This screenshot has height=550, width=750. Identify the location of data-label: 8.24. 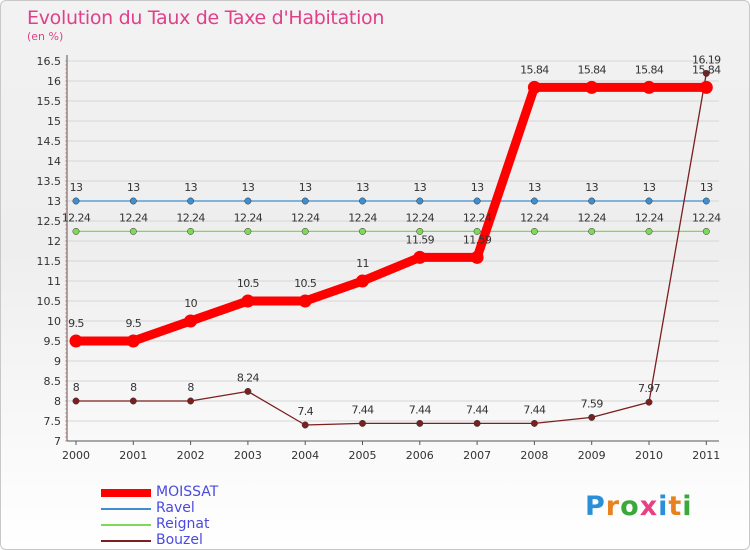
(248, 377).